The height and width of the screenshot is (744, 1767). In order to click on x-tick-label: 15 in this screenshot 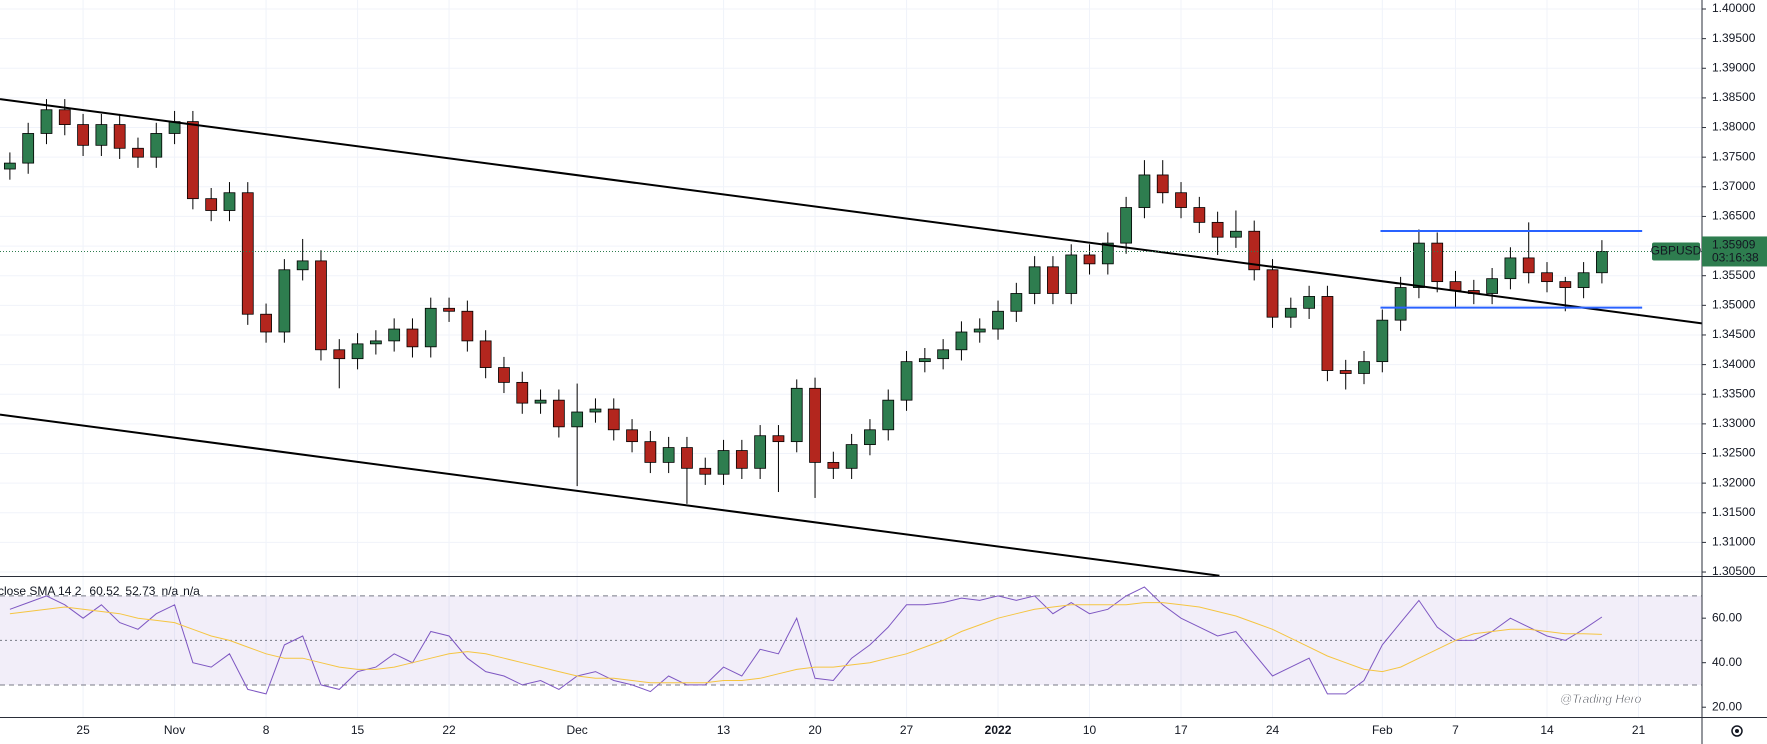, I will do `click(358, 730)`.